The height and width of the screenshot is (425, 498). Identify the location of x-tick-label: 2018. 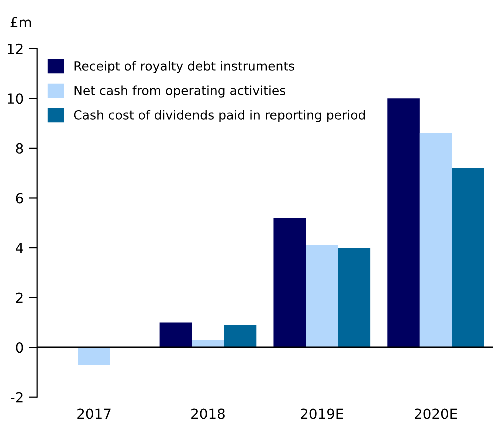
(208, 414).